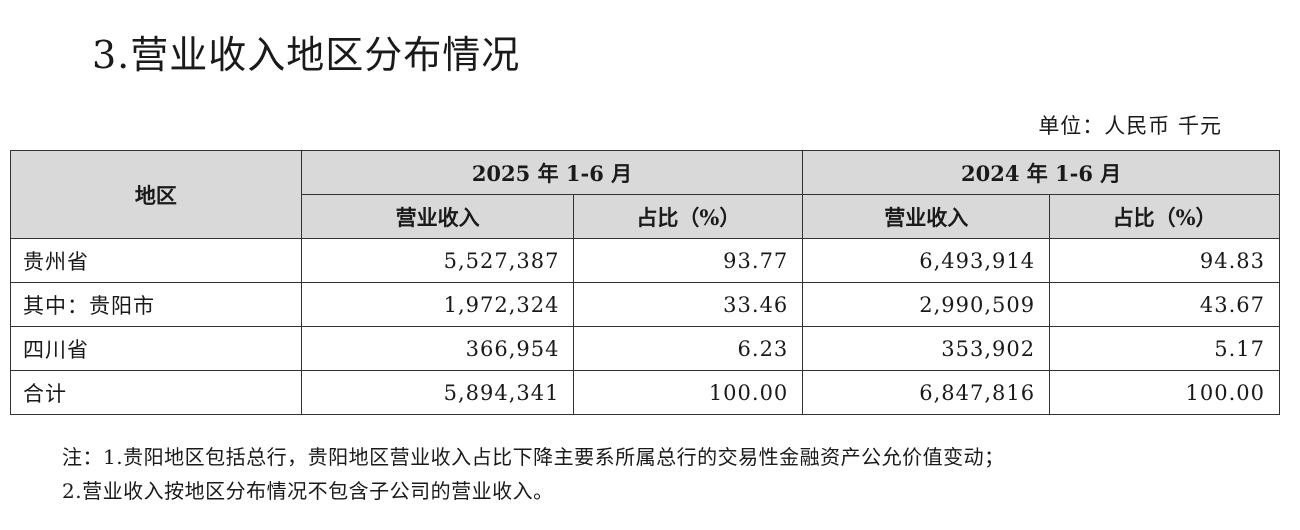 This screenshot has height=530, width=1300. Describe the element at coordinates (1164, 348) in the screenshot. I see `cell-share-2024: 5.17` at that location.